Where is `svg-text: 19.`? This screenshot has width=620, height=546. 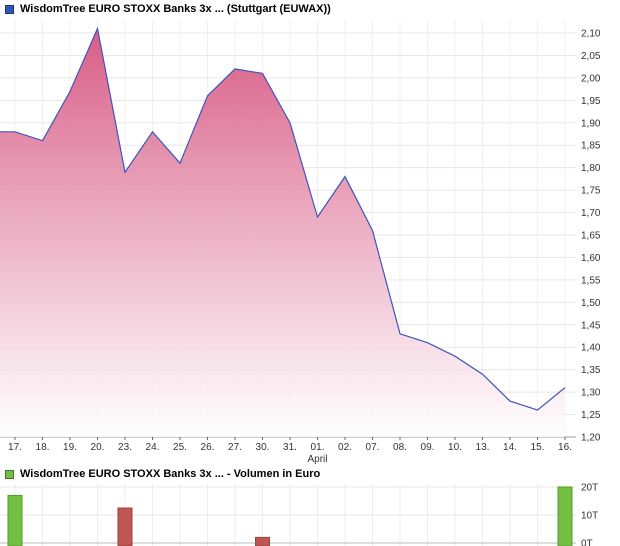 svg-text: 19. is located at coordinates (70, 447).